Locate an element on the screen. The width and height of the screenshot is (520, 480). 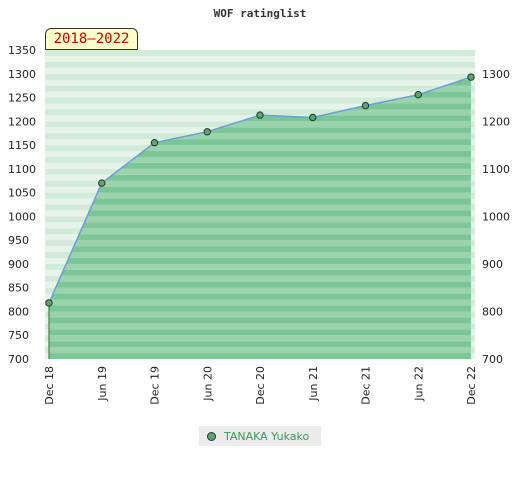
x-tick-label: Dec 22 is located at coordinates (471, 385).